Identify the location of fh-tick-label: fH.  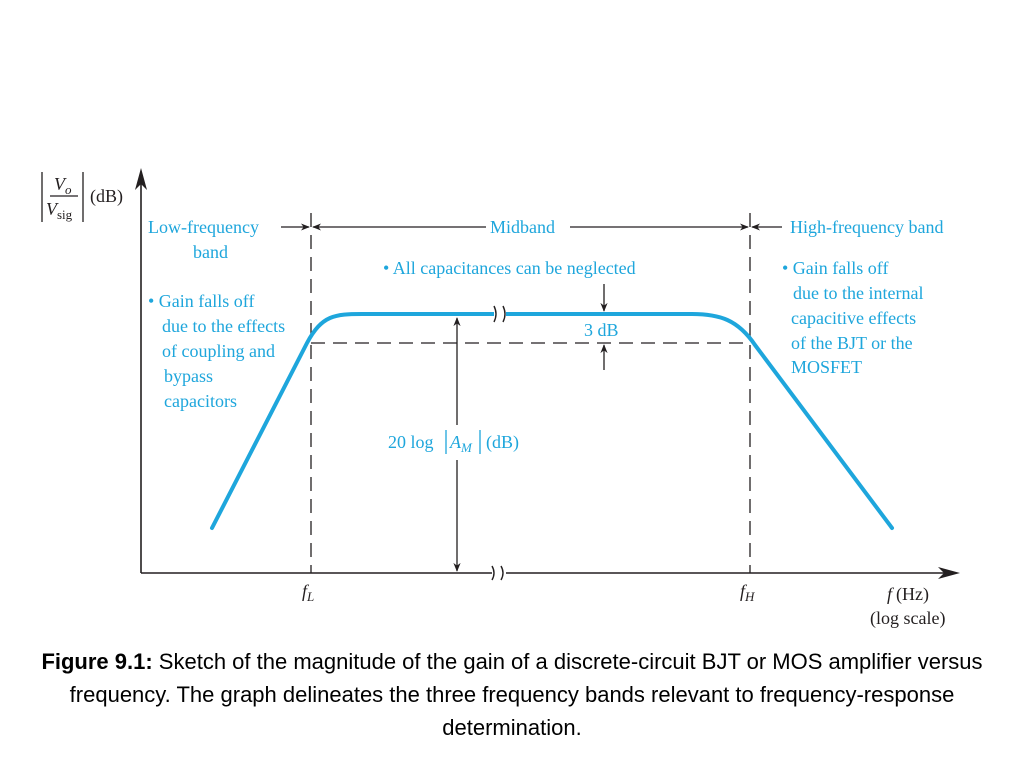
(747, 592).